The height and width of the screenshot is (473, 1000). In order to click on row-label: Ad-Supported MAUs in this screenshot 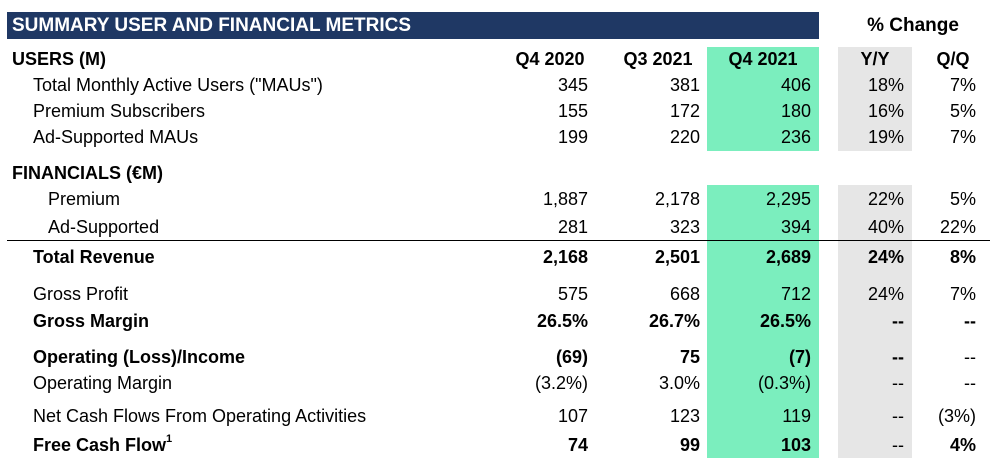, I will do `click(116, 137)`.